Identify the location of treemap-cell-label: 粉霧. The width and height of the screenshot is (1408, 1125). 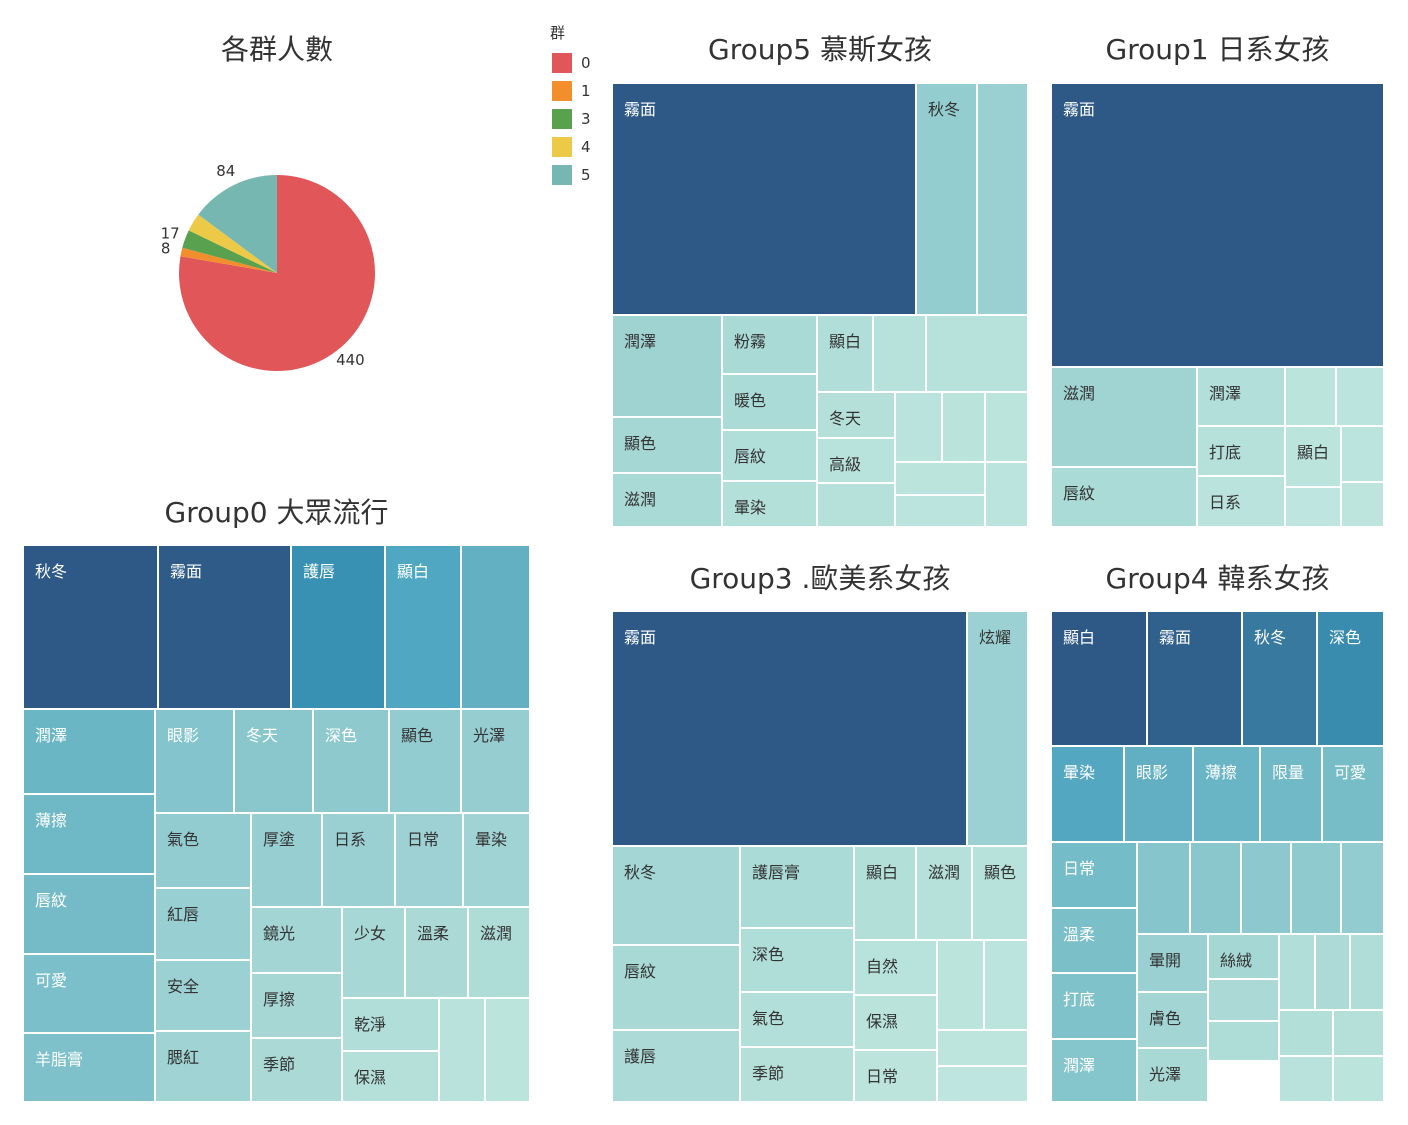
(750, 341).